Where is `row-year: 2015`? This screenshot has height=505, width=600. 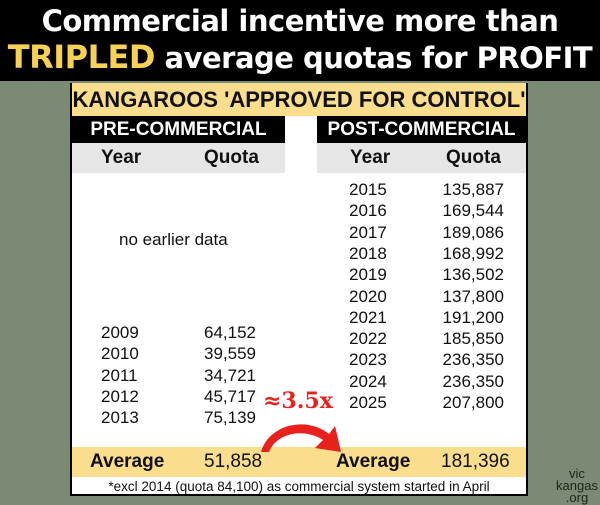
row-year: 2015 is located at coordinates (368, 189).